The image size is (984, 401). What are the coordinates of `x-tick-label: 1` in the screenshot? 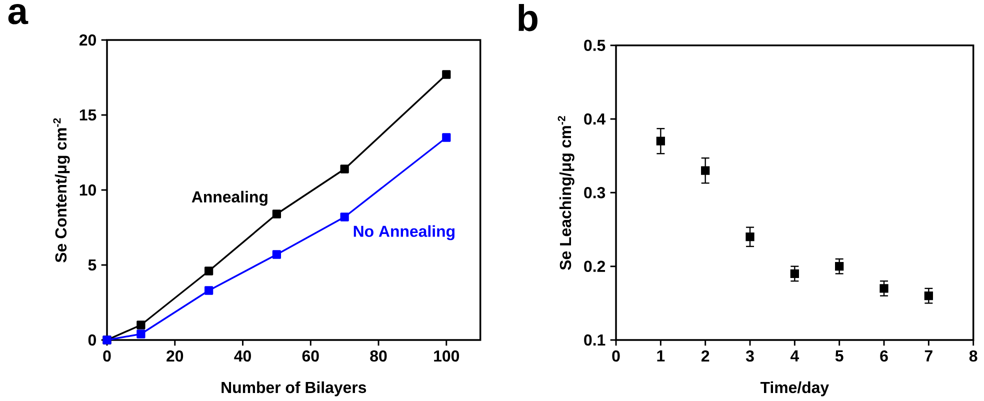 It's located at (661, 356).